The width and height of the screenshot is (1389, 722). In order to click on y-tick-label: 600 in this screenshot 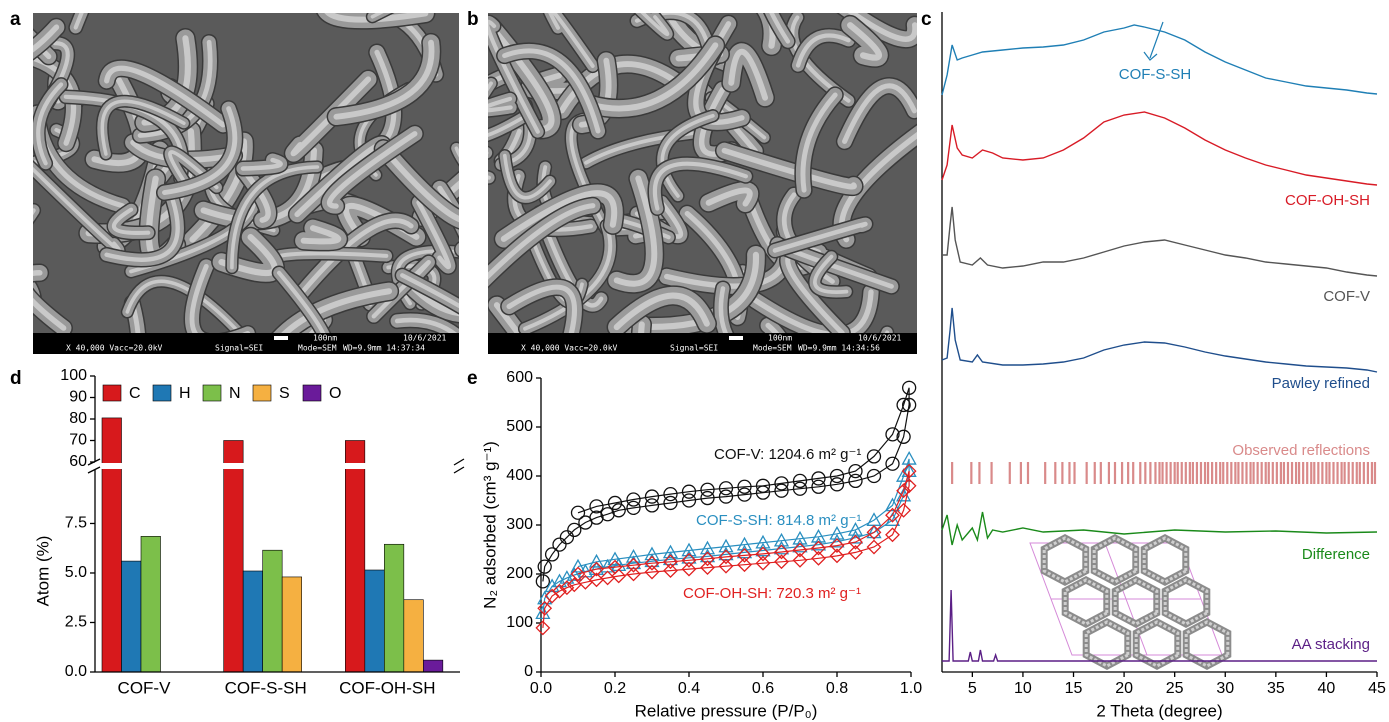, I will do `click(519, 377)`.